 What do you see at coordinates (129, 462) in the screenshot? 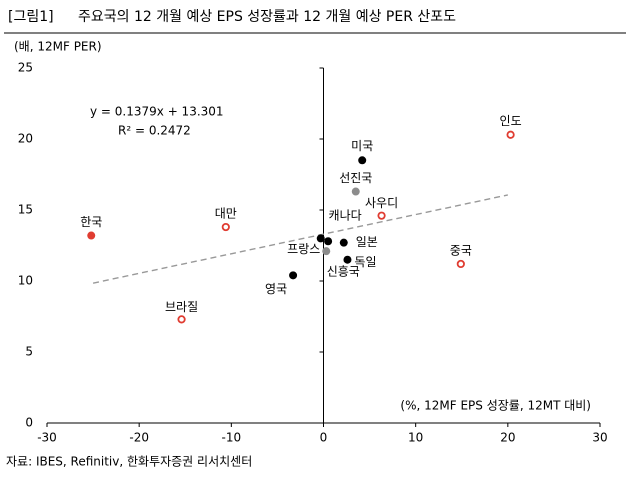
I see `source: 자료: IBES, Refinitiv, 한화투자증권 리서치센터` at bounding box center [129, 462].